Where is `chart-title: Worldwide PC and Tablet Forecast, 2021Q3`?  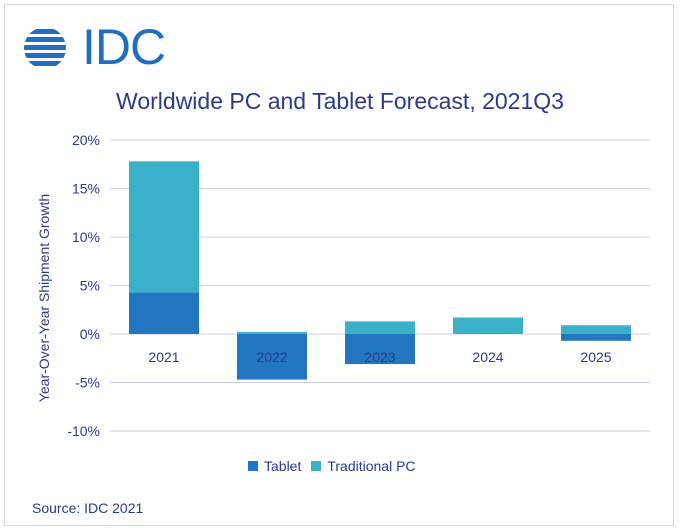
chart-title: Worldwide PC and Tablet Forecast, 2021Q3 is located at coordinates (340, 101).